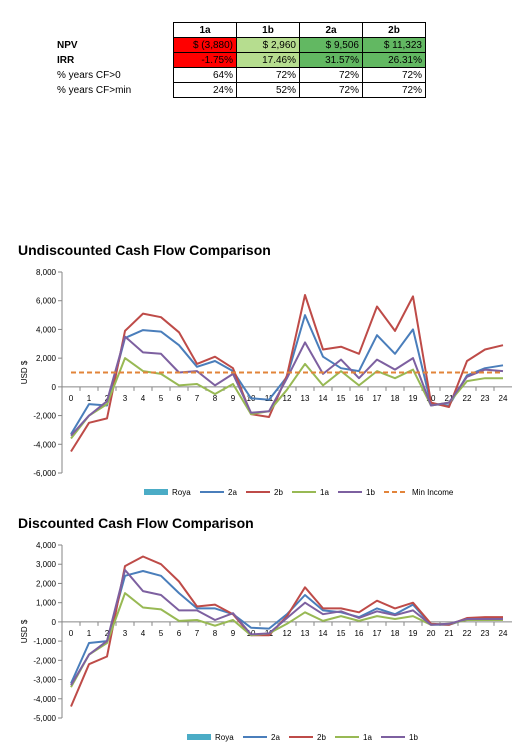 The image size is (525, 750). I want to click on row-label: IRR, so click(66, 60).